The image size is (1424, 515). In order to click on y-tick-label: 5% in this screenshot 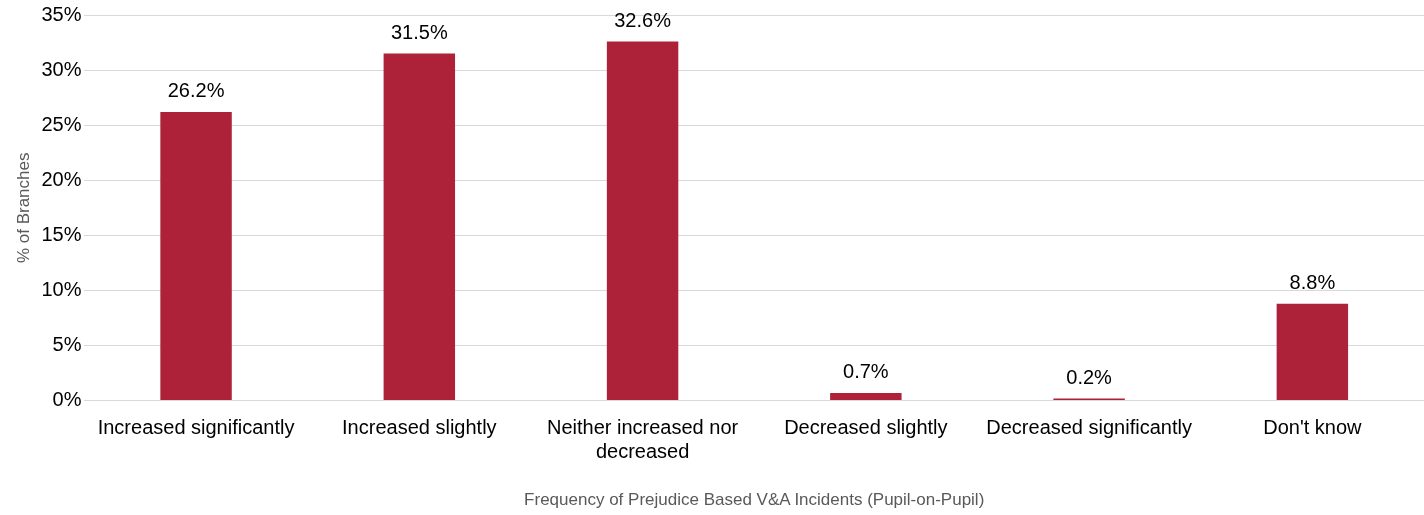, I will do `click(67, 344)`.